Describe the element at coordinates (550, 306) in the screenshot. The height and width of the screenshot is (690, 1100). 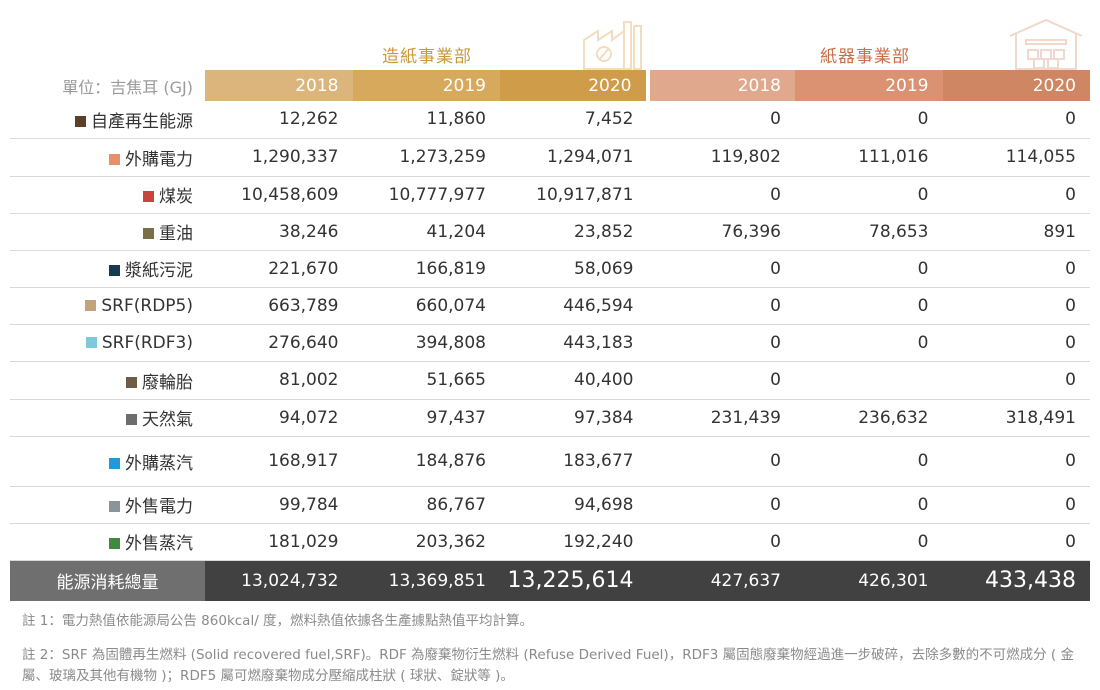
I see `table-row: SRF(RDP5) 663,789 660,074 446,594 0 0 0` at that location.